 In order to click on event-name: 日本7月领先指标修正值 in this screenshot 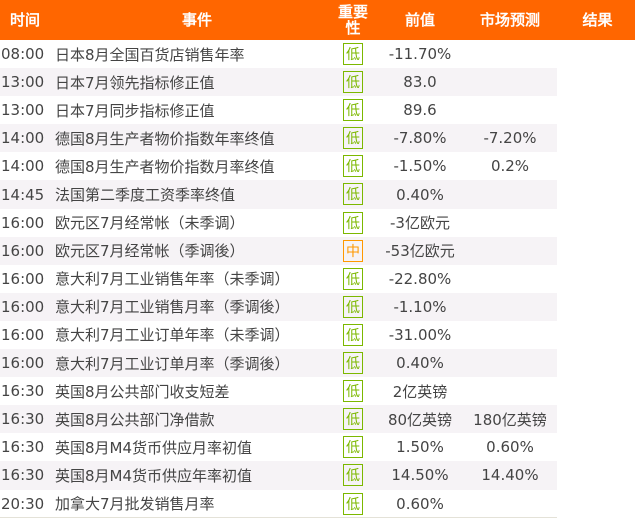, I will do `click(135, 82)`.